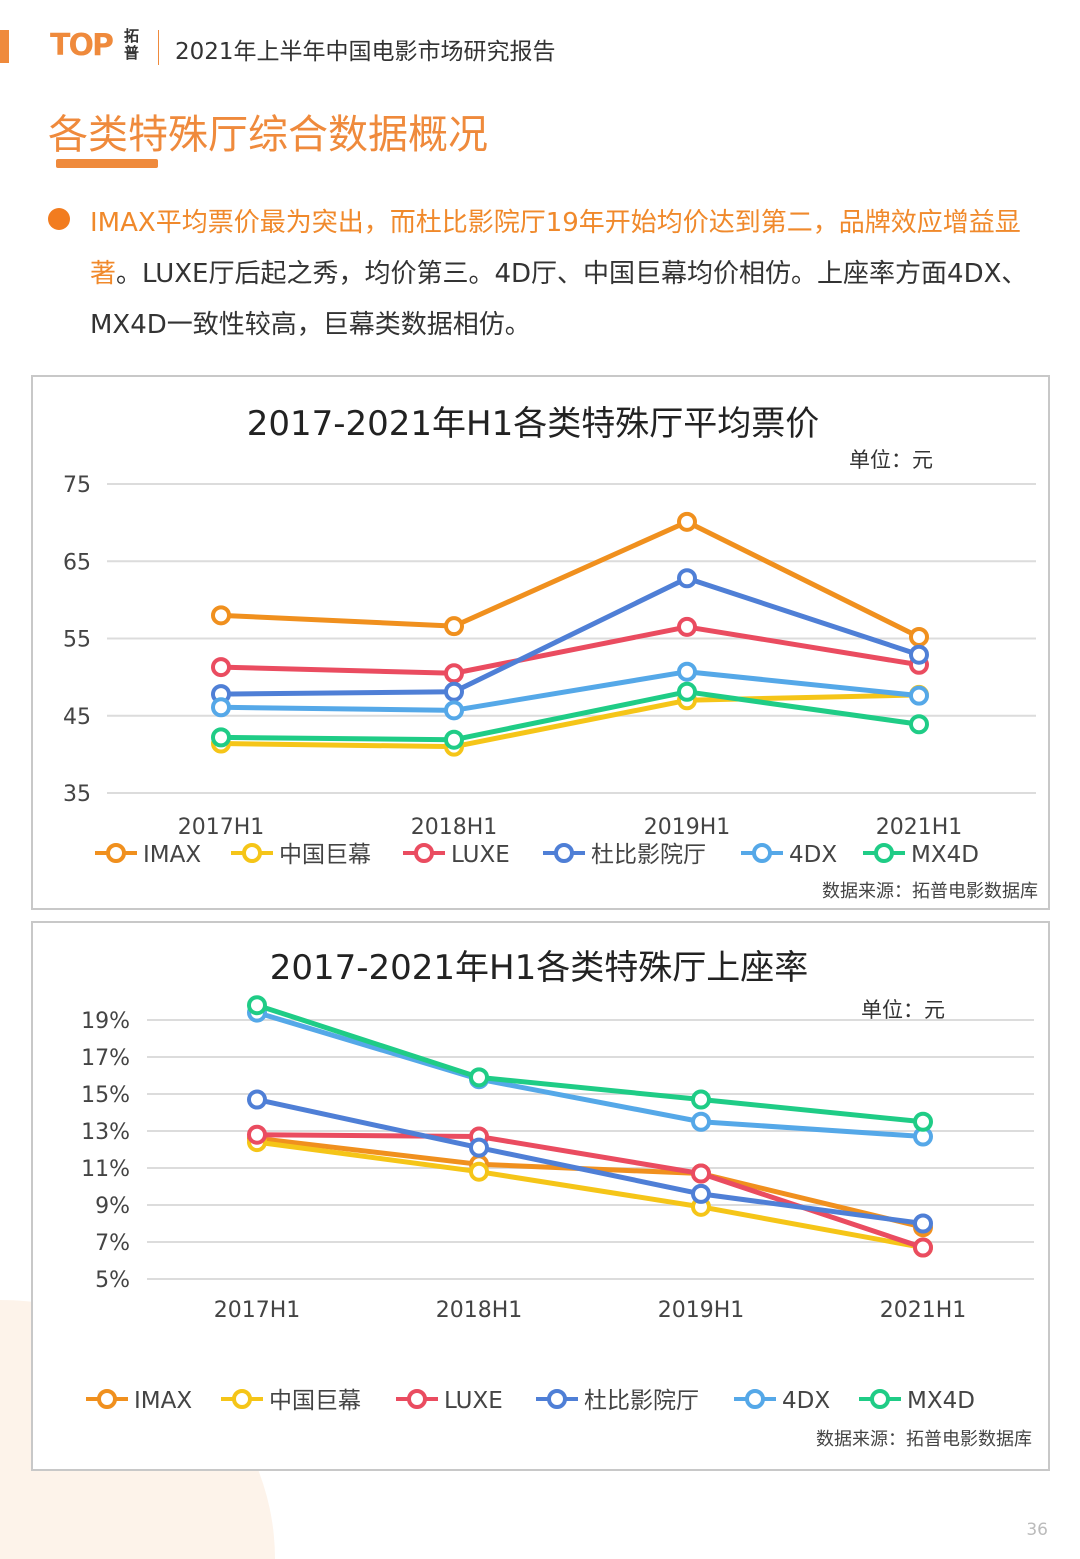 The height and width of the screenshot is (1559, 1080). Describe the element at coordinates (479, 1171) in the screenshot. I see `data-point-中国巨幕` at that location.